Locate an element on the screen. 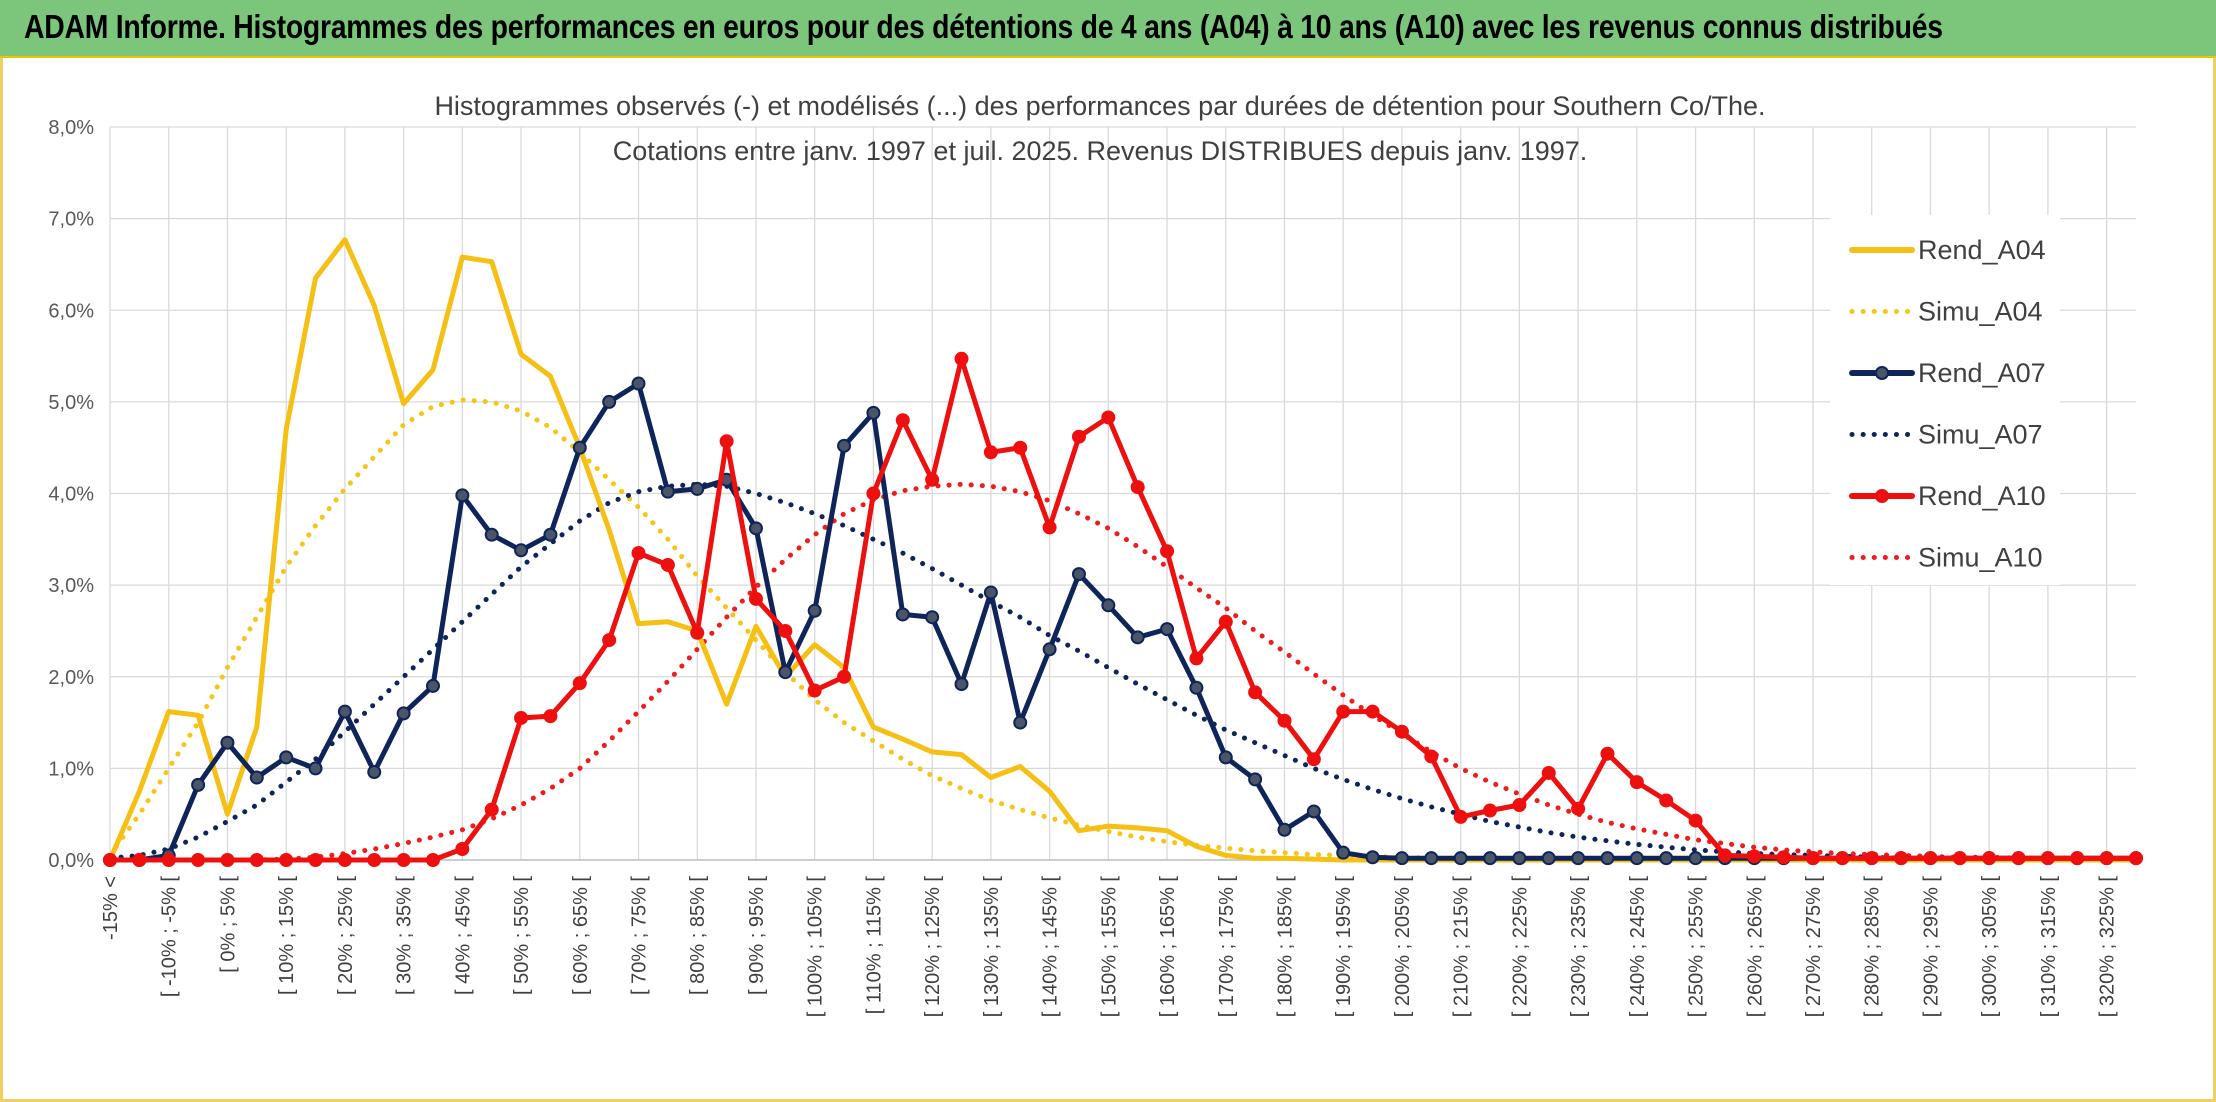  legend-label: Rend_A10 is located at coordinates (1982, 496).